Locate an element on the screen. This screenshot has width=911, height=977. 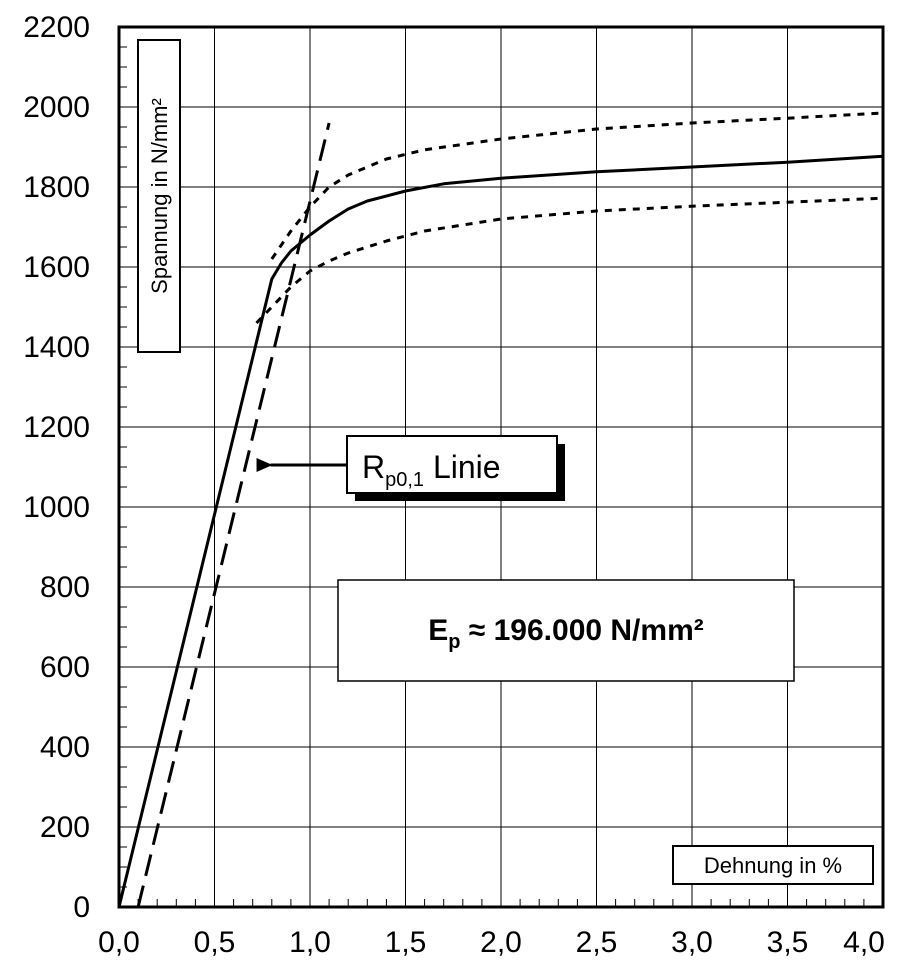
x-axis-tick-labels: 0,0 0,5 1,0 1,5 2,0 2,5 3,0 3,5 4,0 is located at coordinates (491, 942).